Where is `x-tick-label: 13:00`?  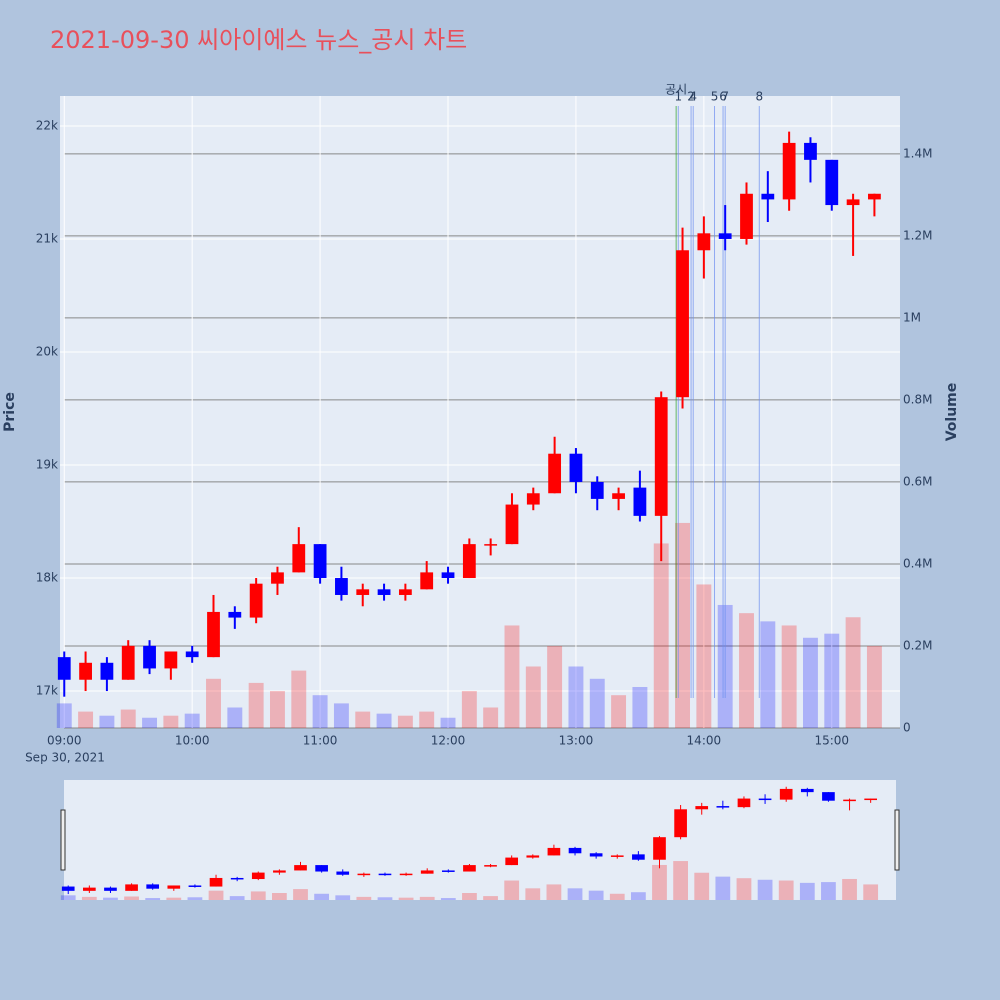 x-tick-label: 13:00 is located at coordinates (576, 741).